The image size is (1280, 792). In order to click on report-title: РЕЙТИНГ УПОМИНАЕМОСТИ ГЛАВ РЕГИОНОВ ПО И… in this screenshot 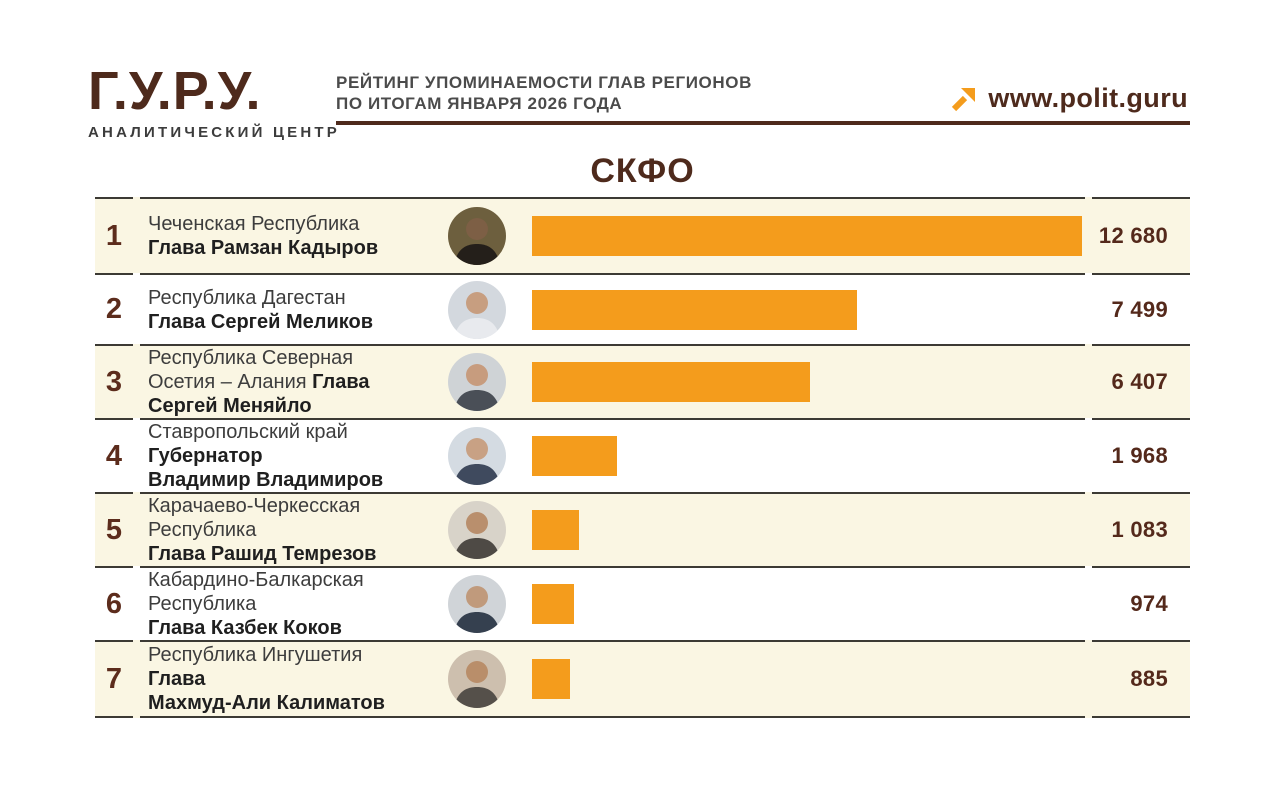, I will do `click(544, 93)`.